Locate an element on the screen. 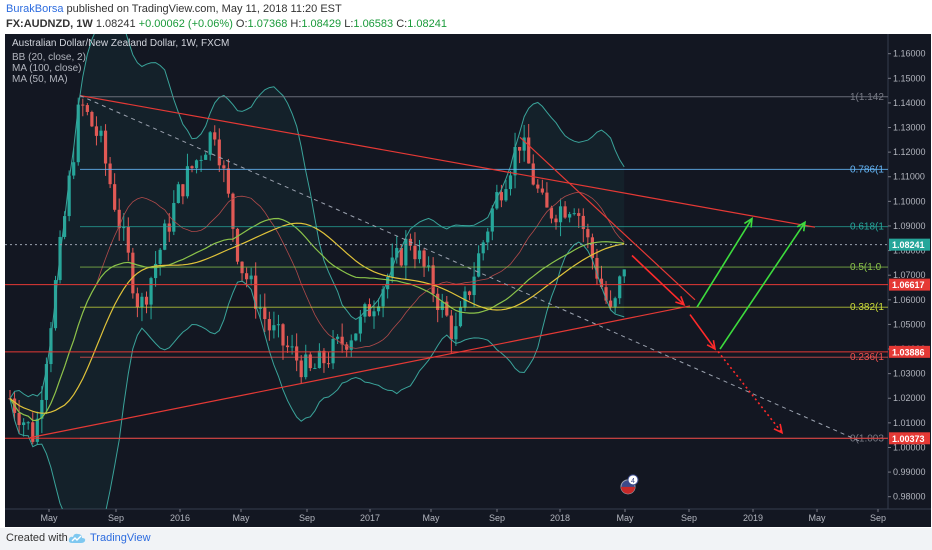  price-tag-bg is located at coordinates (909, 351).